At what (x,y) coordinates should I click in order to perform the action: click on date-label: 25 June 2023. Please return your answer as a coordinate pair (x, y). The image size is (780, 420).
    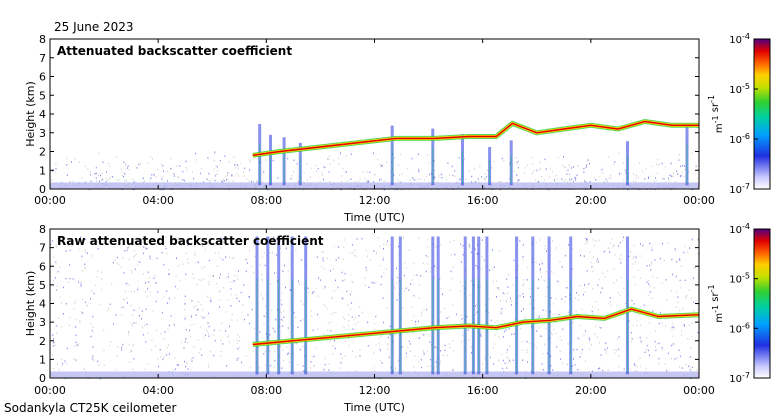
    Looking at the image, I should click on (94, 27).